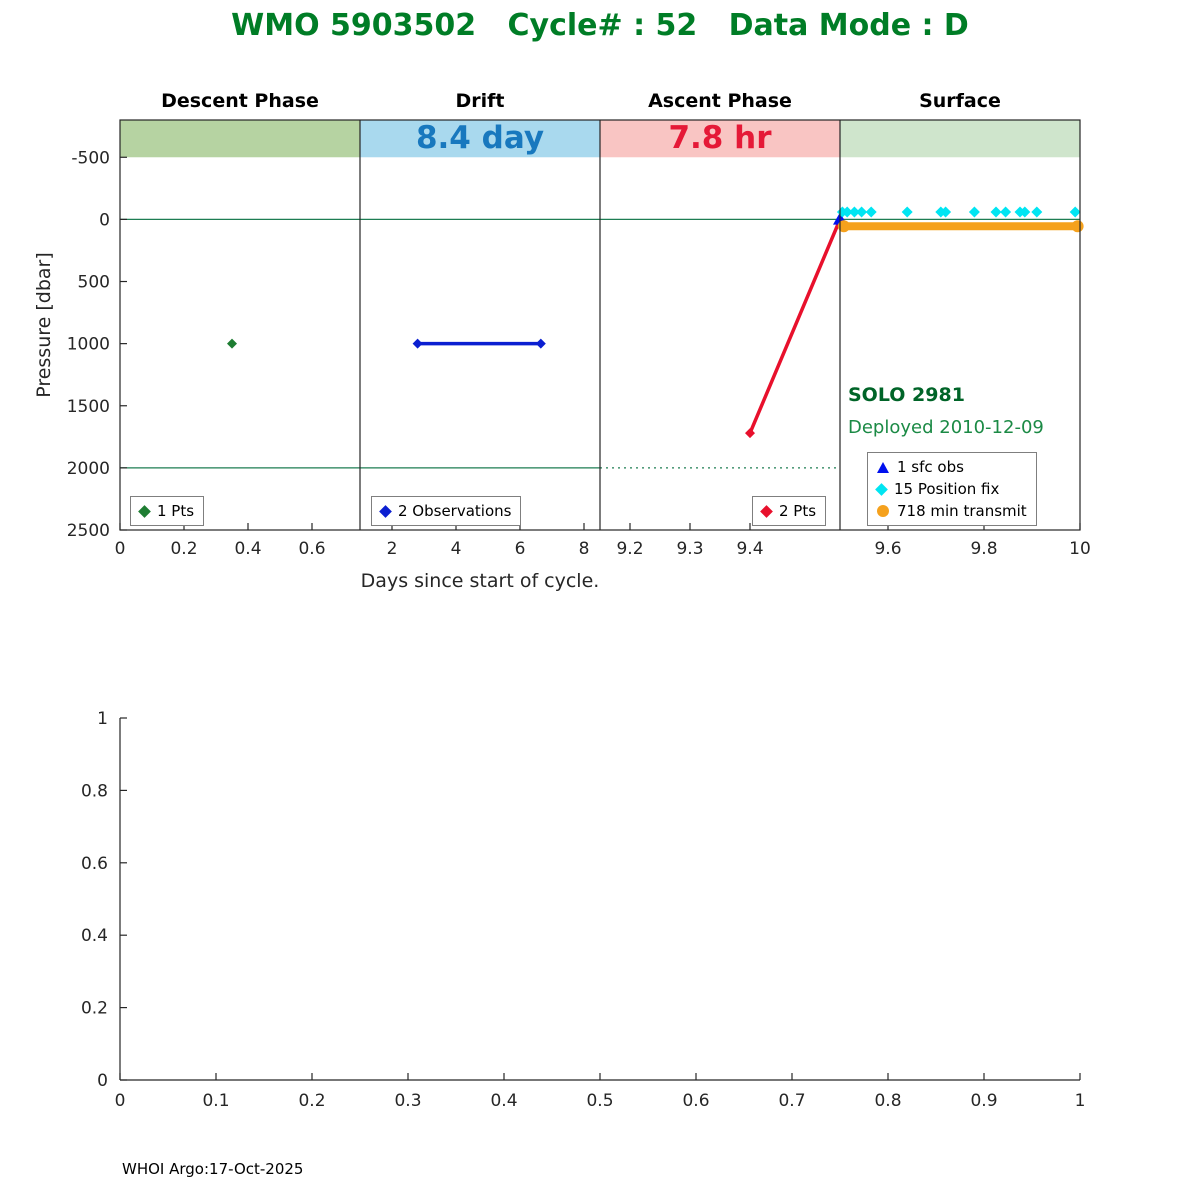 The width and height of the screenshot is (1200, 1200). I want to click on legend-item-descent-pts: 1 Pts, so click(166, 511).